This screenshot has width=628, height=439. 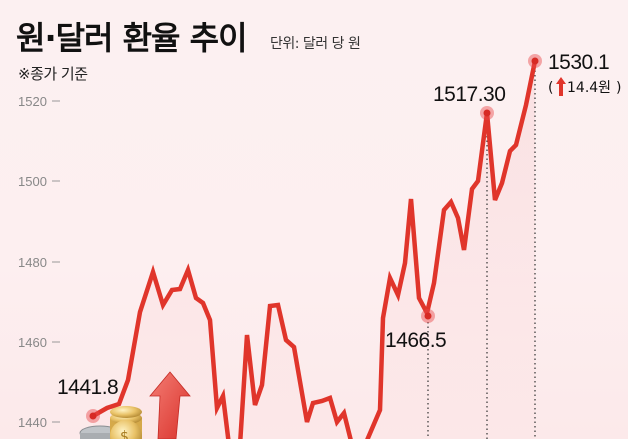 What do you see at coordinates (618, 88) in the screenshot?
I see `change-paren-close: )` at bounding box center [618, 88].